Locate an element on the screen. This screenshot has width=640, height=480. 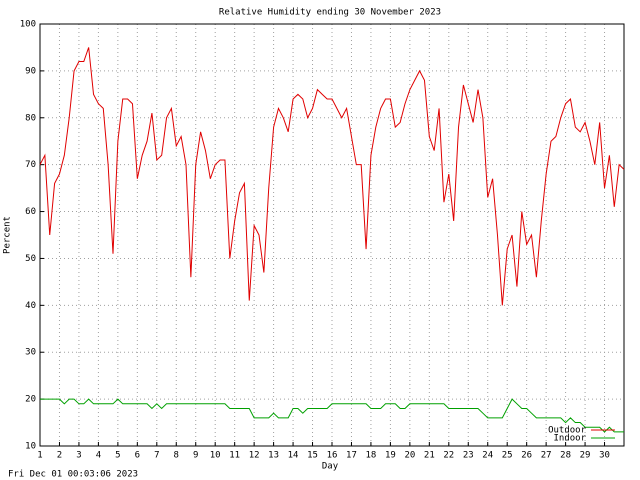
x-tick-label: 21 is located at coordinates (429, 456).